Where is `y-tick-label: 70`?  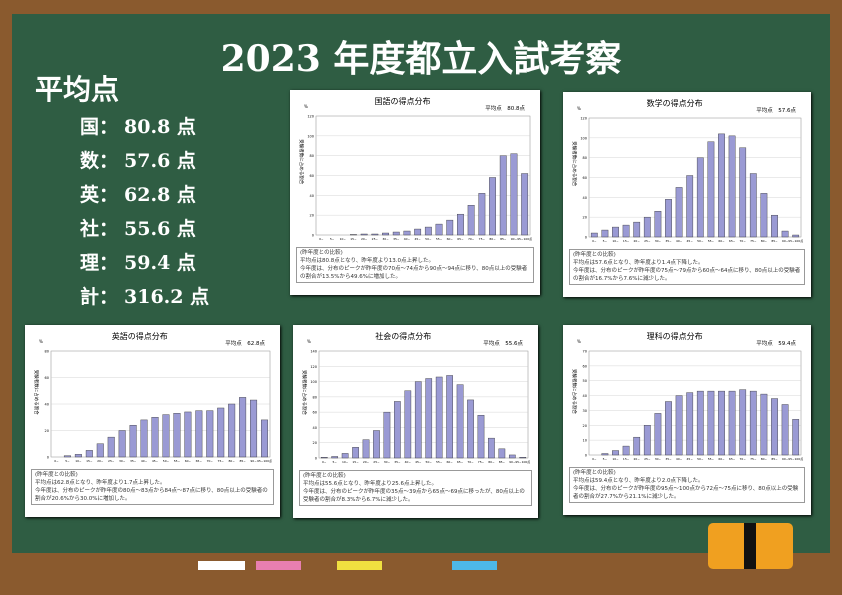
y-tick-label: 70 is located at coordinates (585, 352).